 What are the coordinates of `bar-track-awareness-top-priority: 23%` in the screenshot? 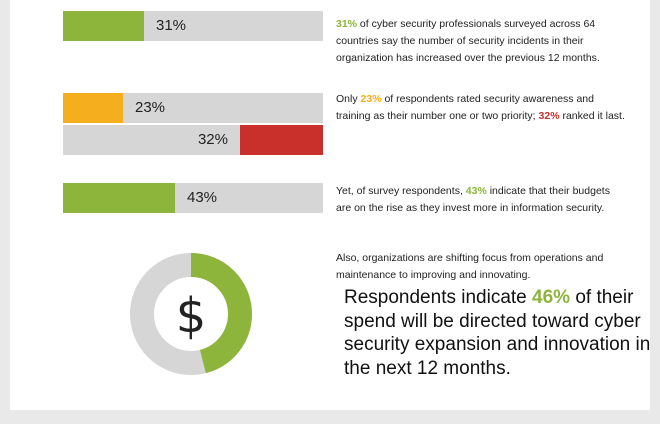 It's located at (193, 108).